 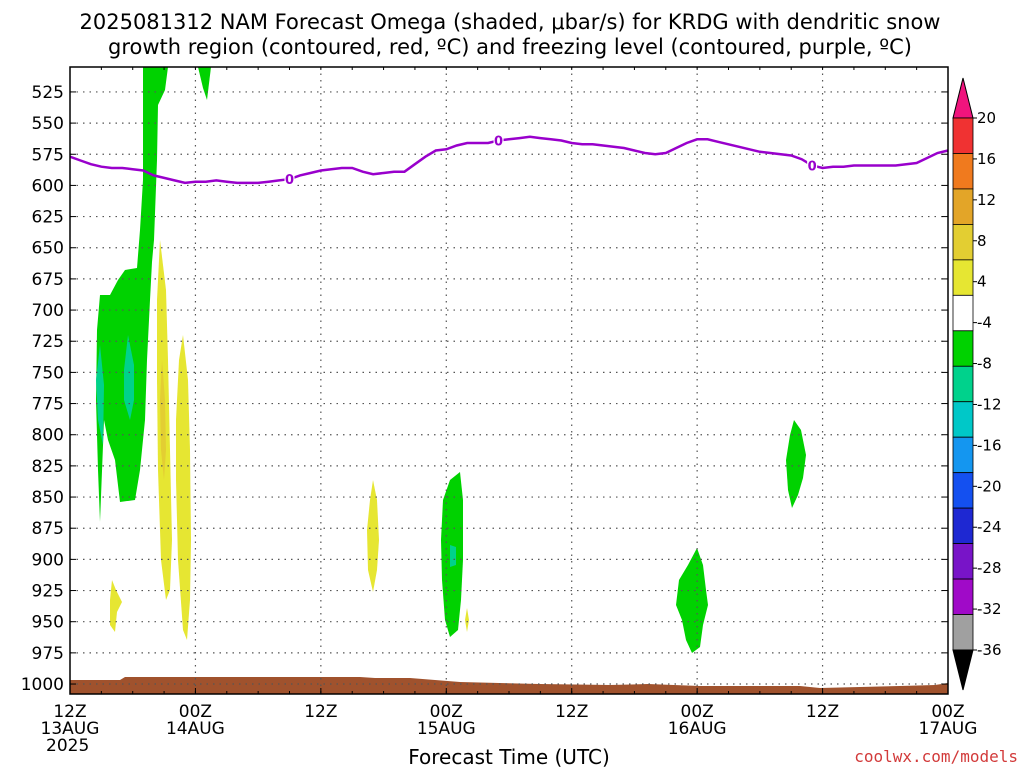 I want to click on y-tick-label: 675, so click(x=48, y=280).